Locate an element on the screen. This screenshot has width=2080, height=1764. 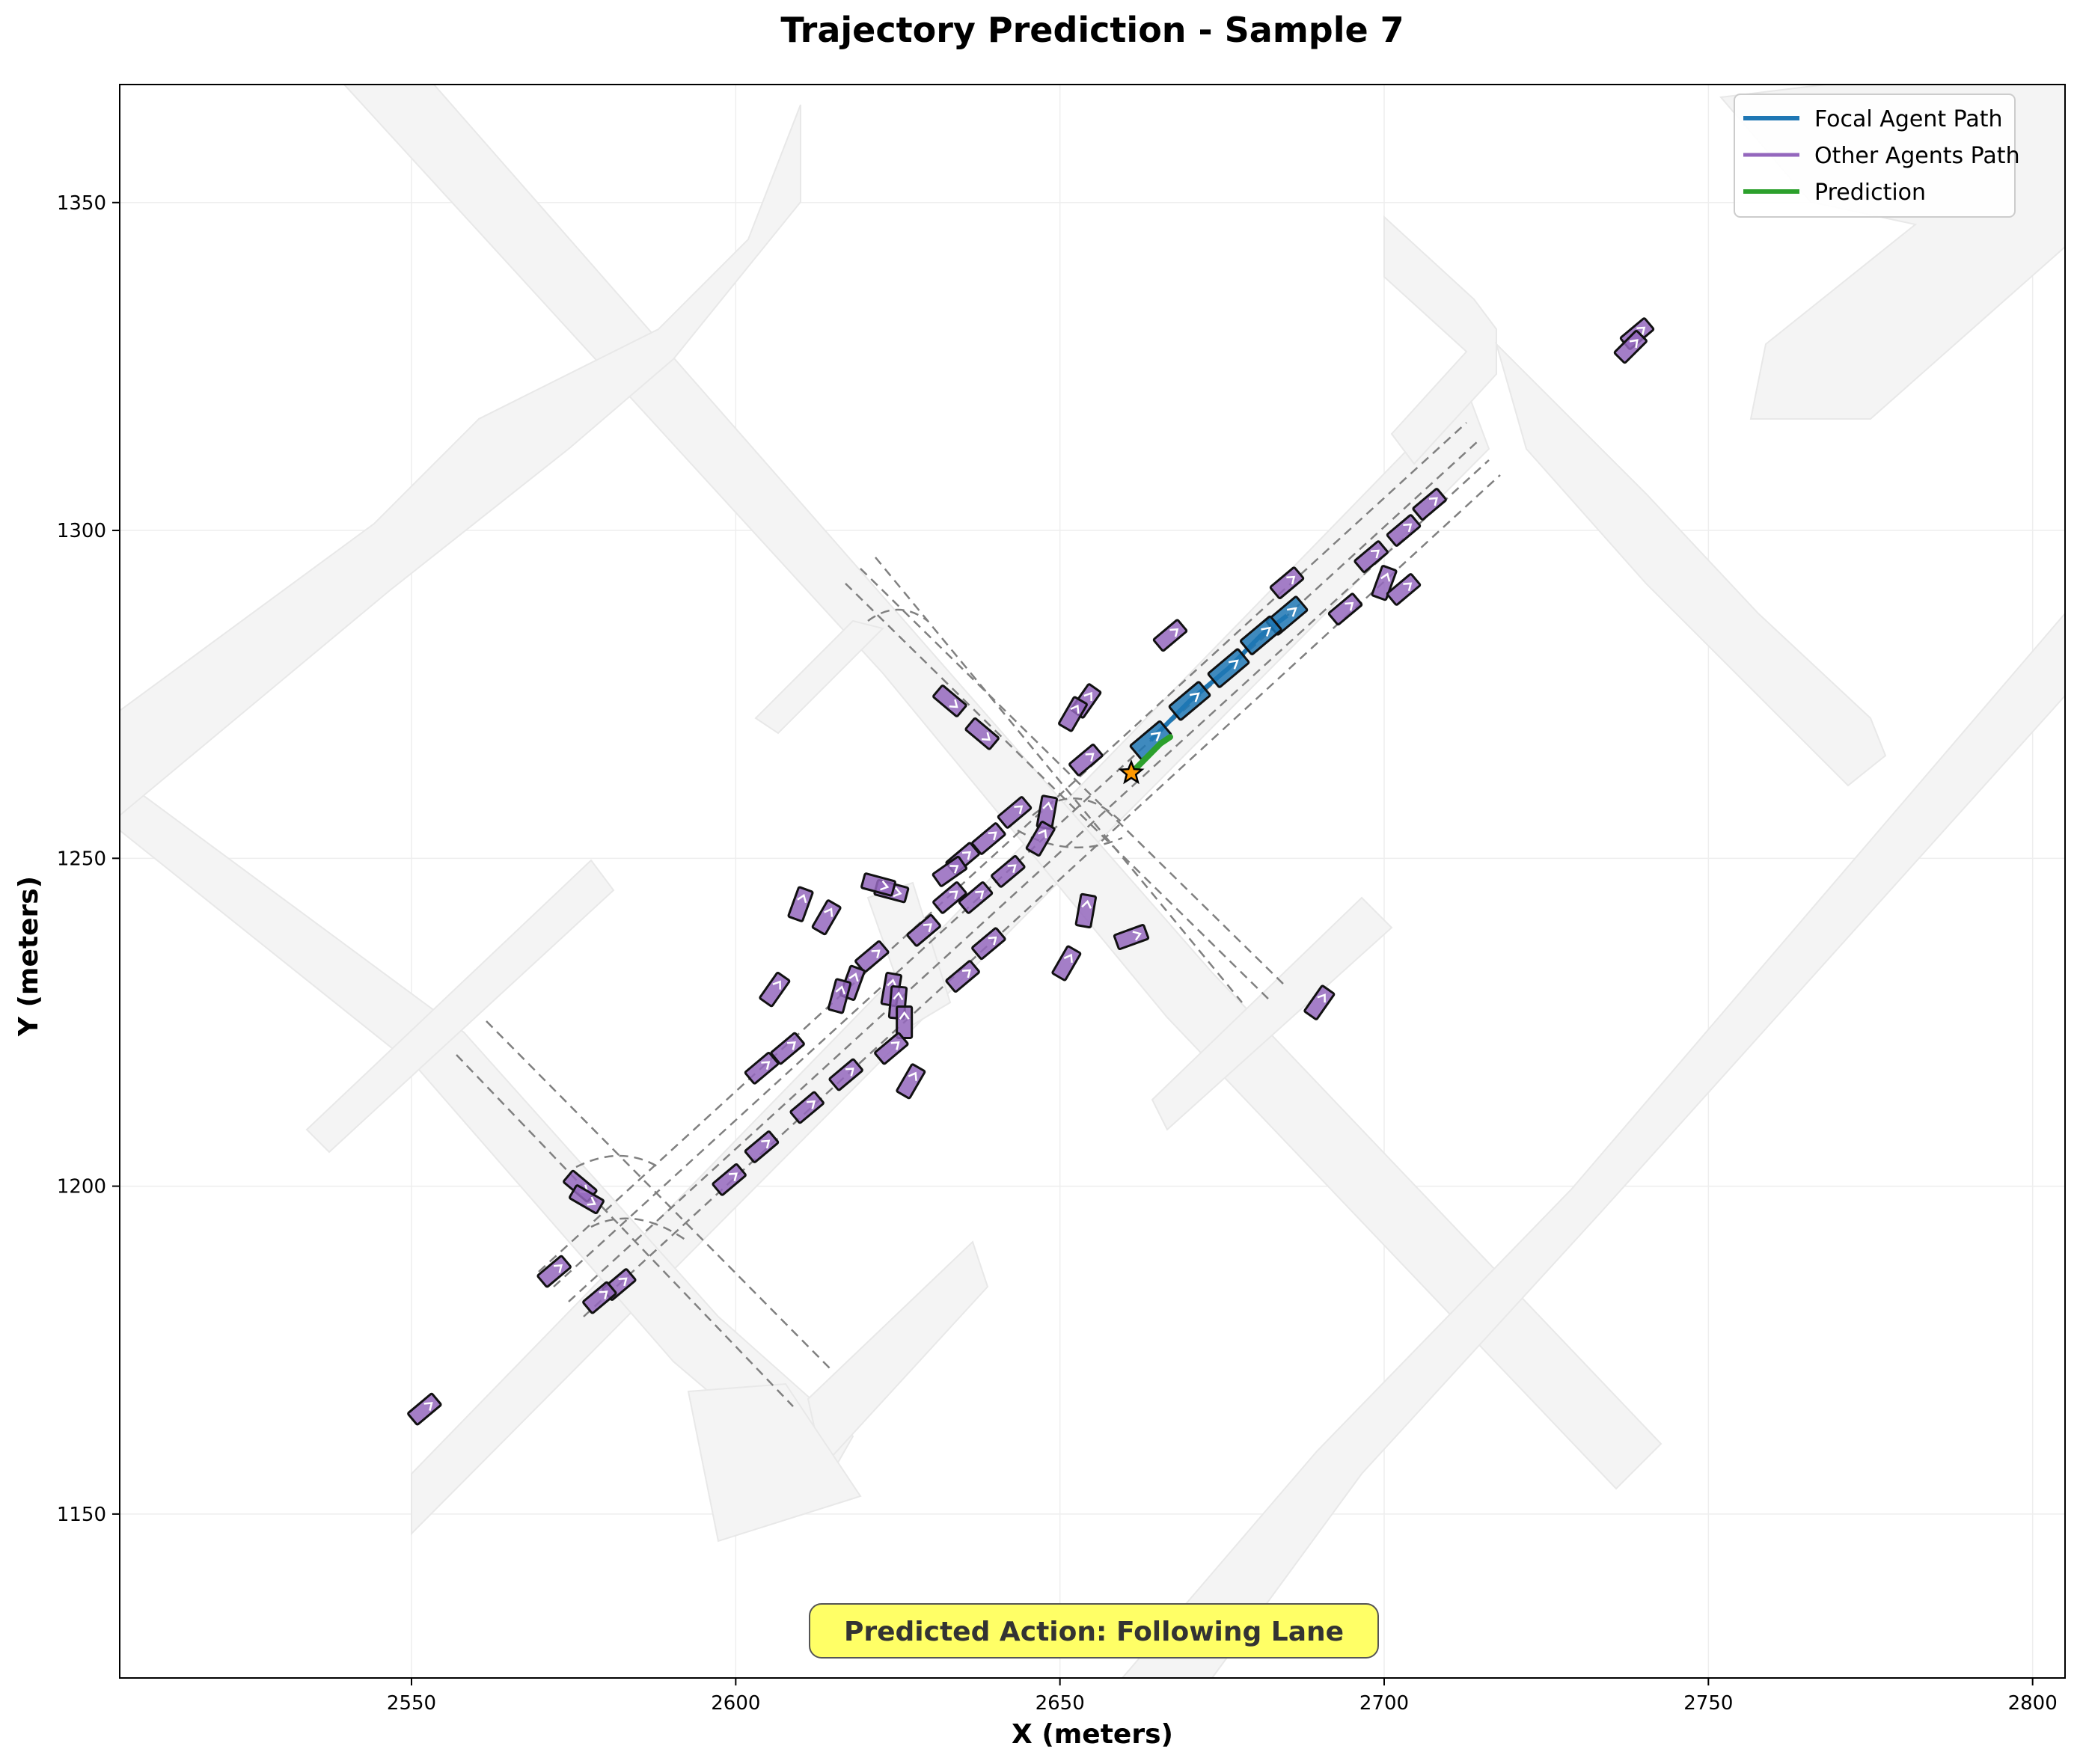
legend-label-other: Other Agents Path is located at coordinates (1917, 156).